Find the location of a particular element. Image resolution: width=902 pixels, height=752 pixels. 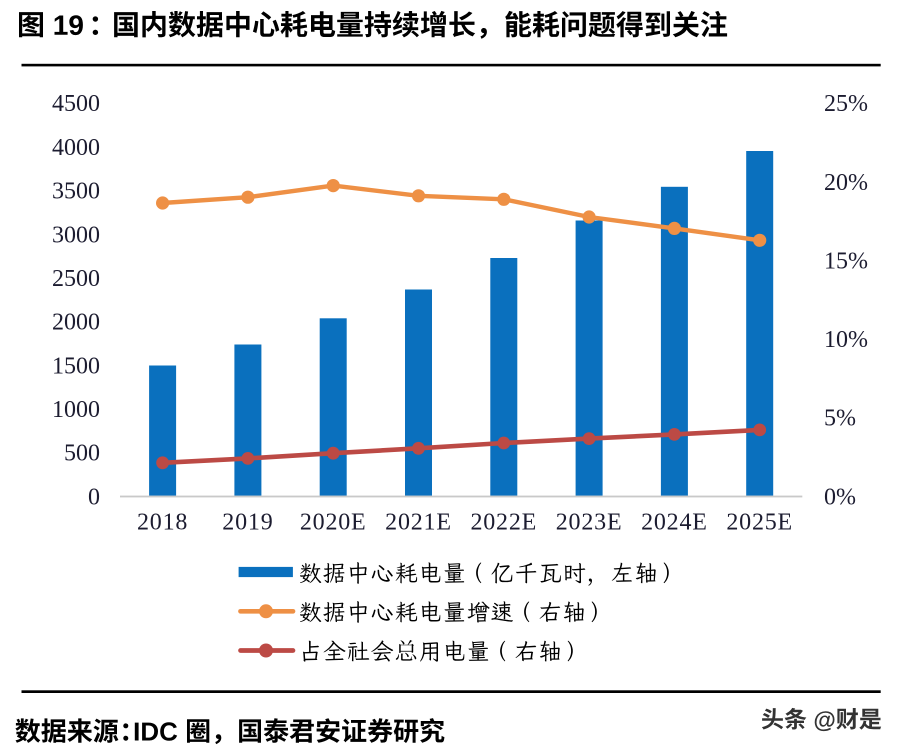

svg-text: 15% is located at coordinates (846, 262).